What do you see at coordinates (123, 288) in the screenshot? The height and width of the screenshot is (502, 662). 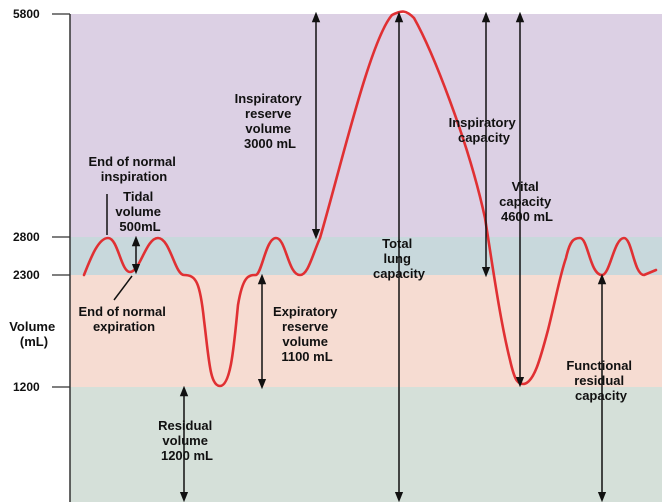 I see `end-expiration-pointer` at bounding box center [123, 288].